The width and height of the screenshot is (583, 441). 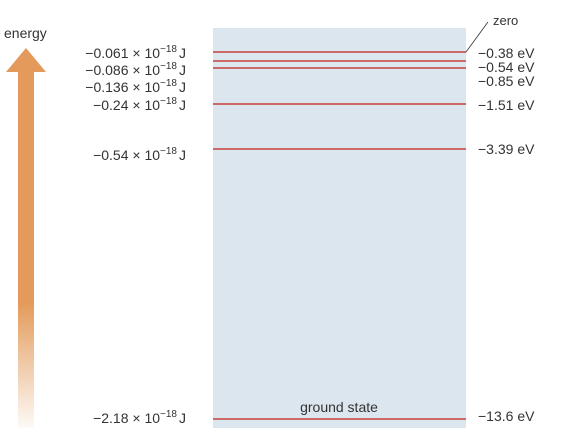 I want to click on level-ev-label: −3.39 eV, so click(x=506, y=149).